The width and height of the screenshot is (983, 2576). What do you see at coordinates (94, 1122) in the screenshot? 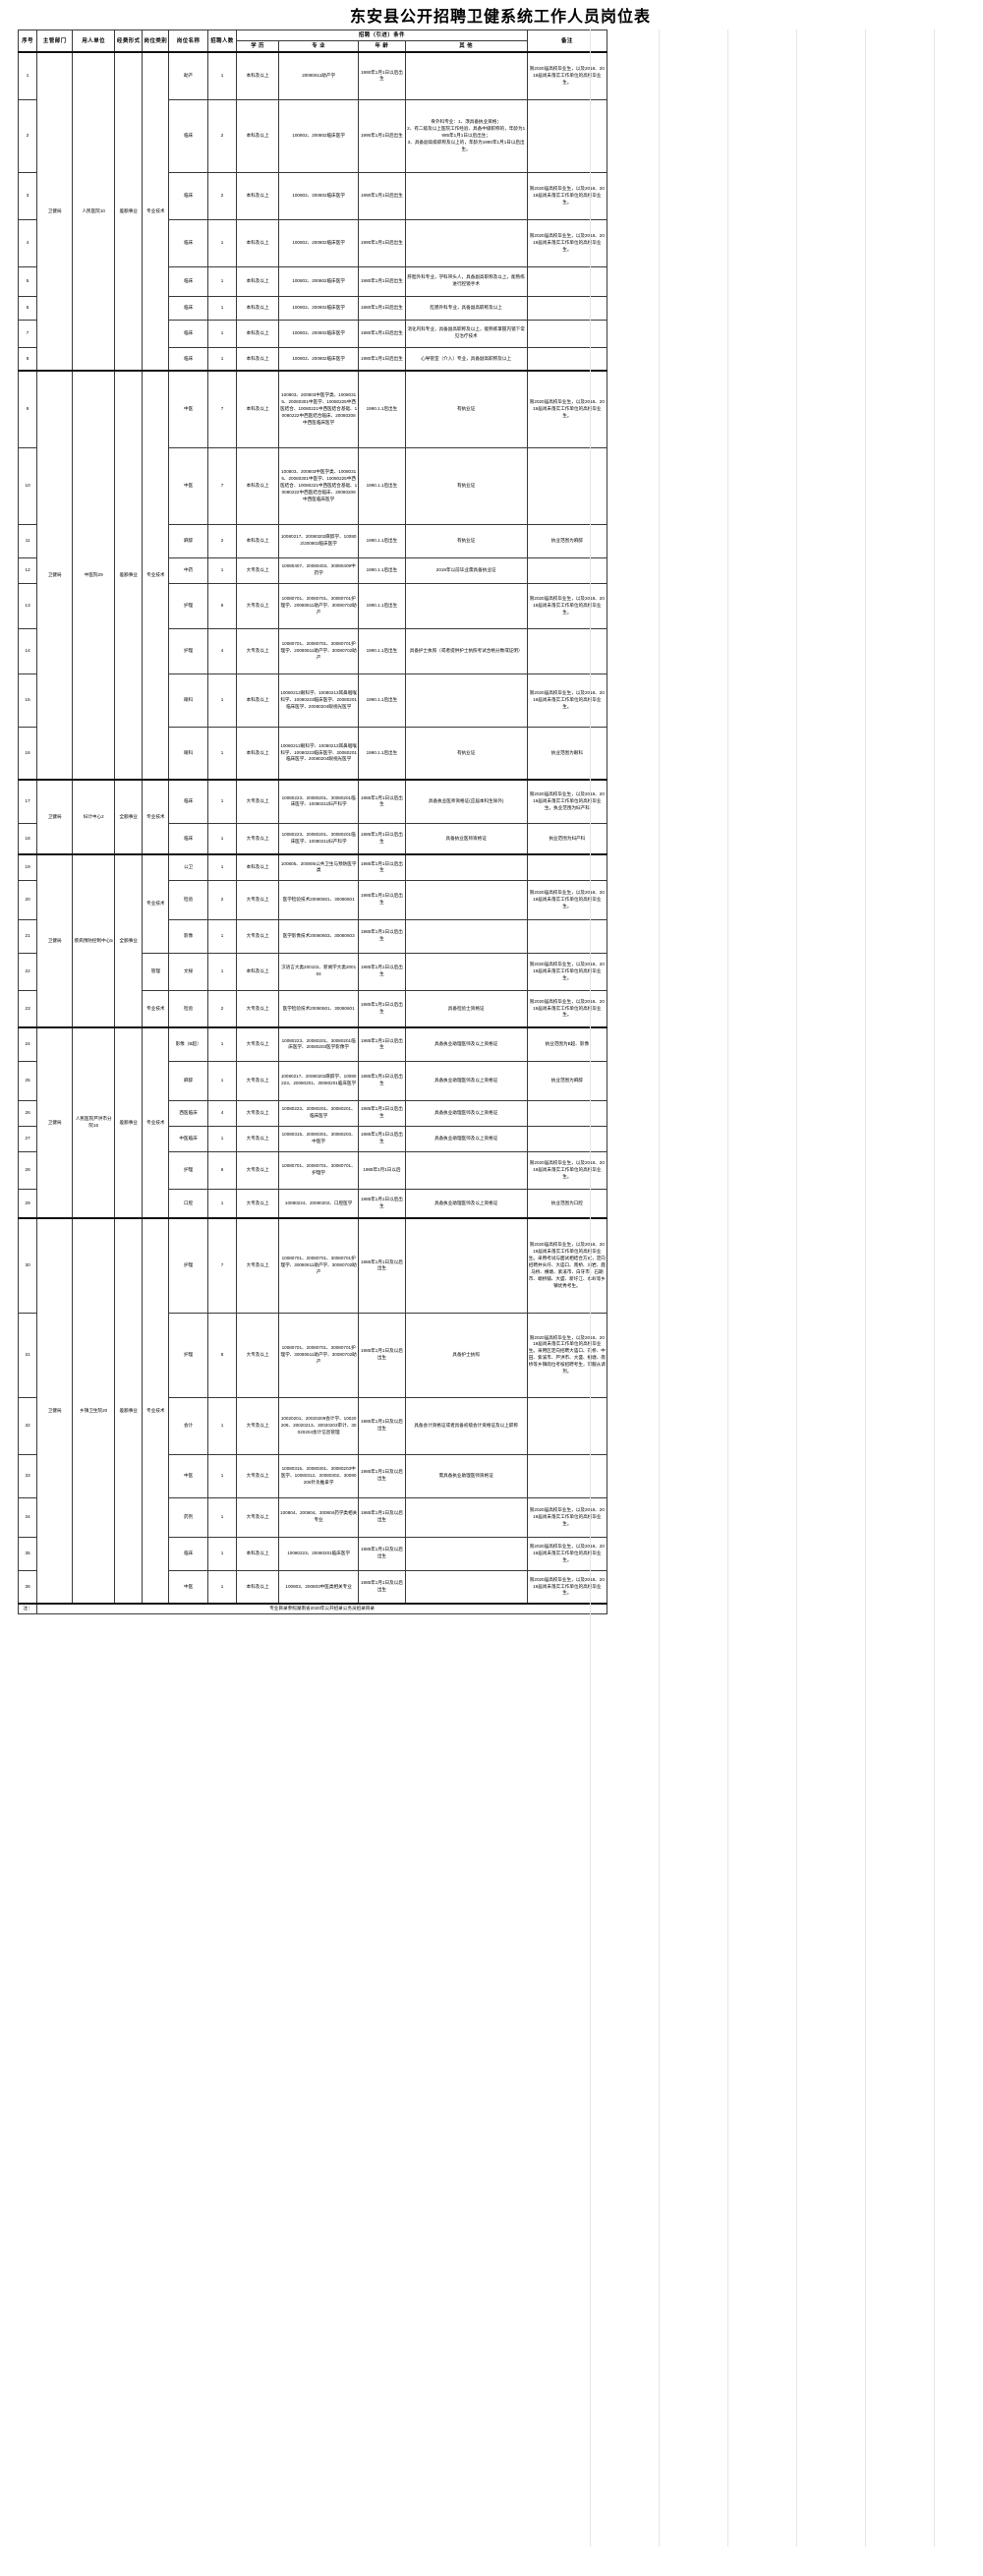
I see `cell-unit: 人民医院芦洪市分院16` at bounding box center [94, 1122].